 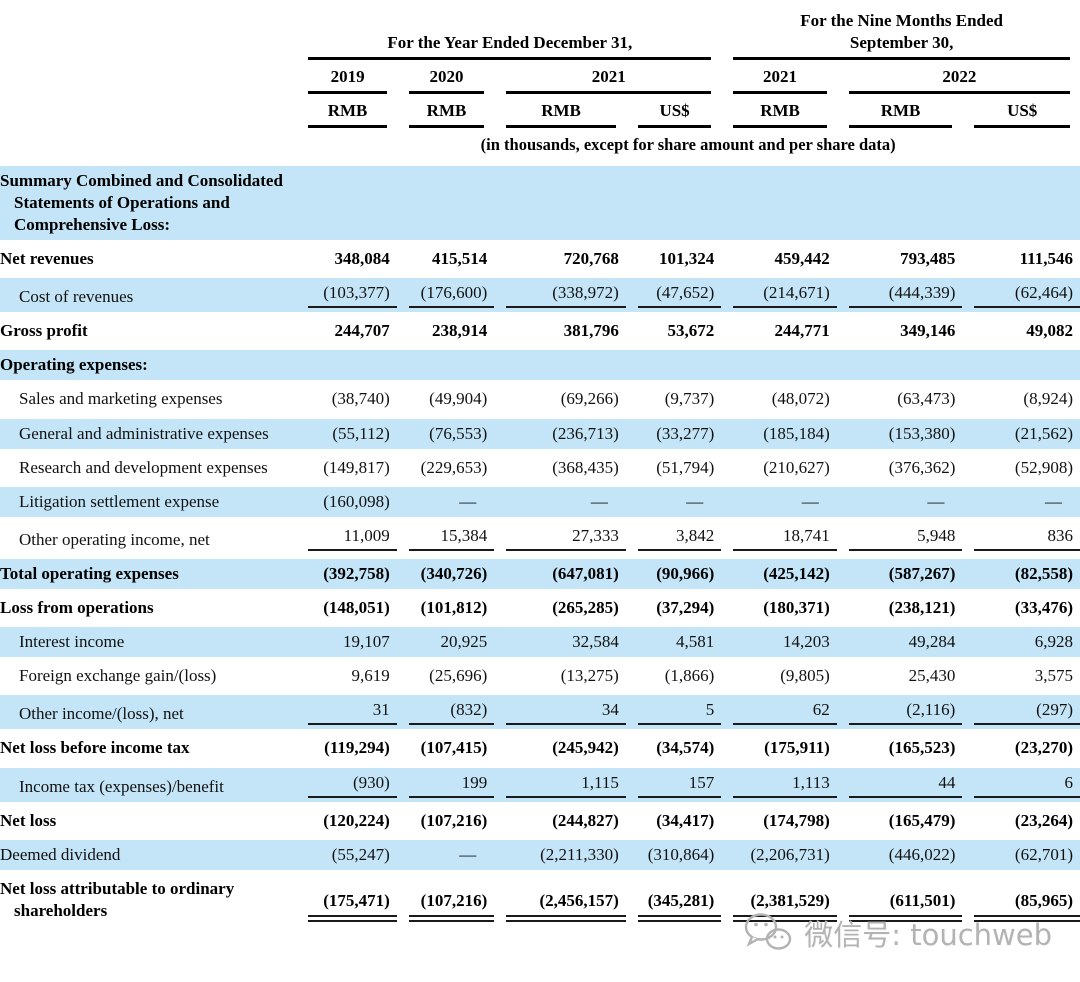 What do you see at coordinates (779, 712) in the screenshot?
I see `cell-value: 62` at bounding box center [779, 712].